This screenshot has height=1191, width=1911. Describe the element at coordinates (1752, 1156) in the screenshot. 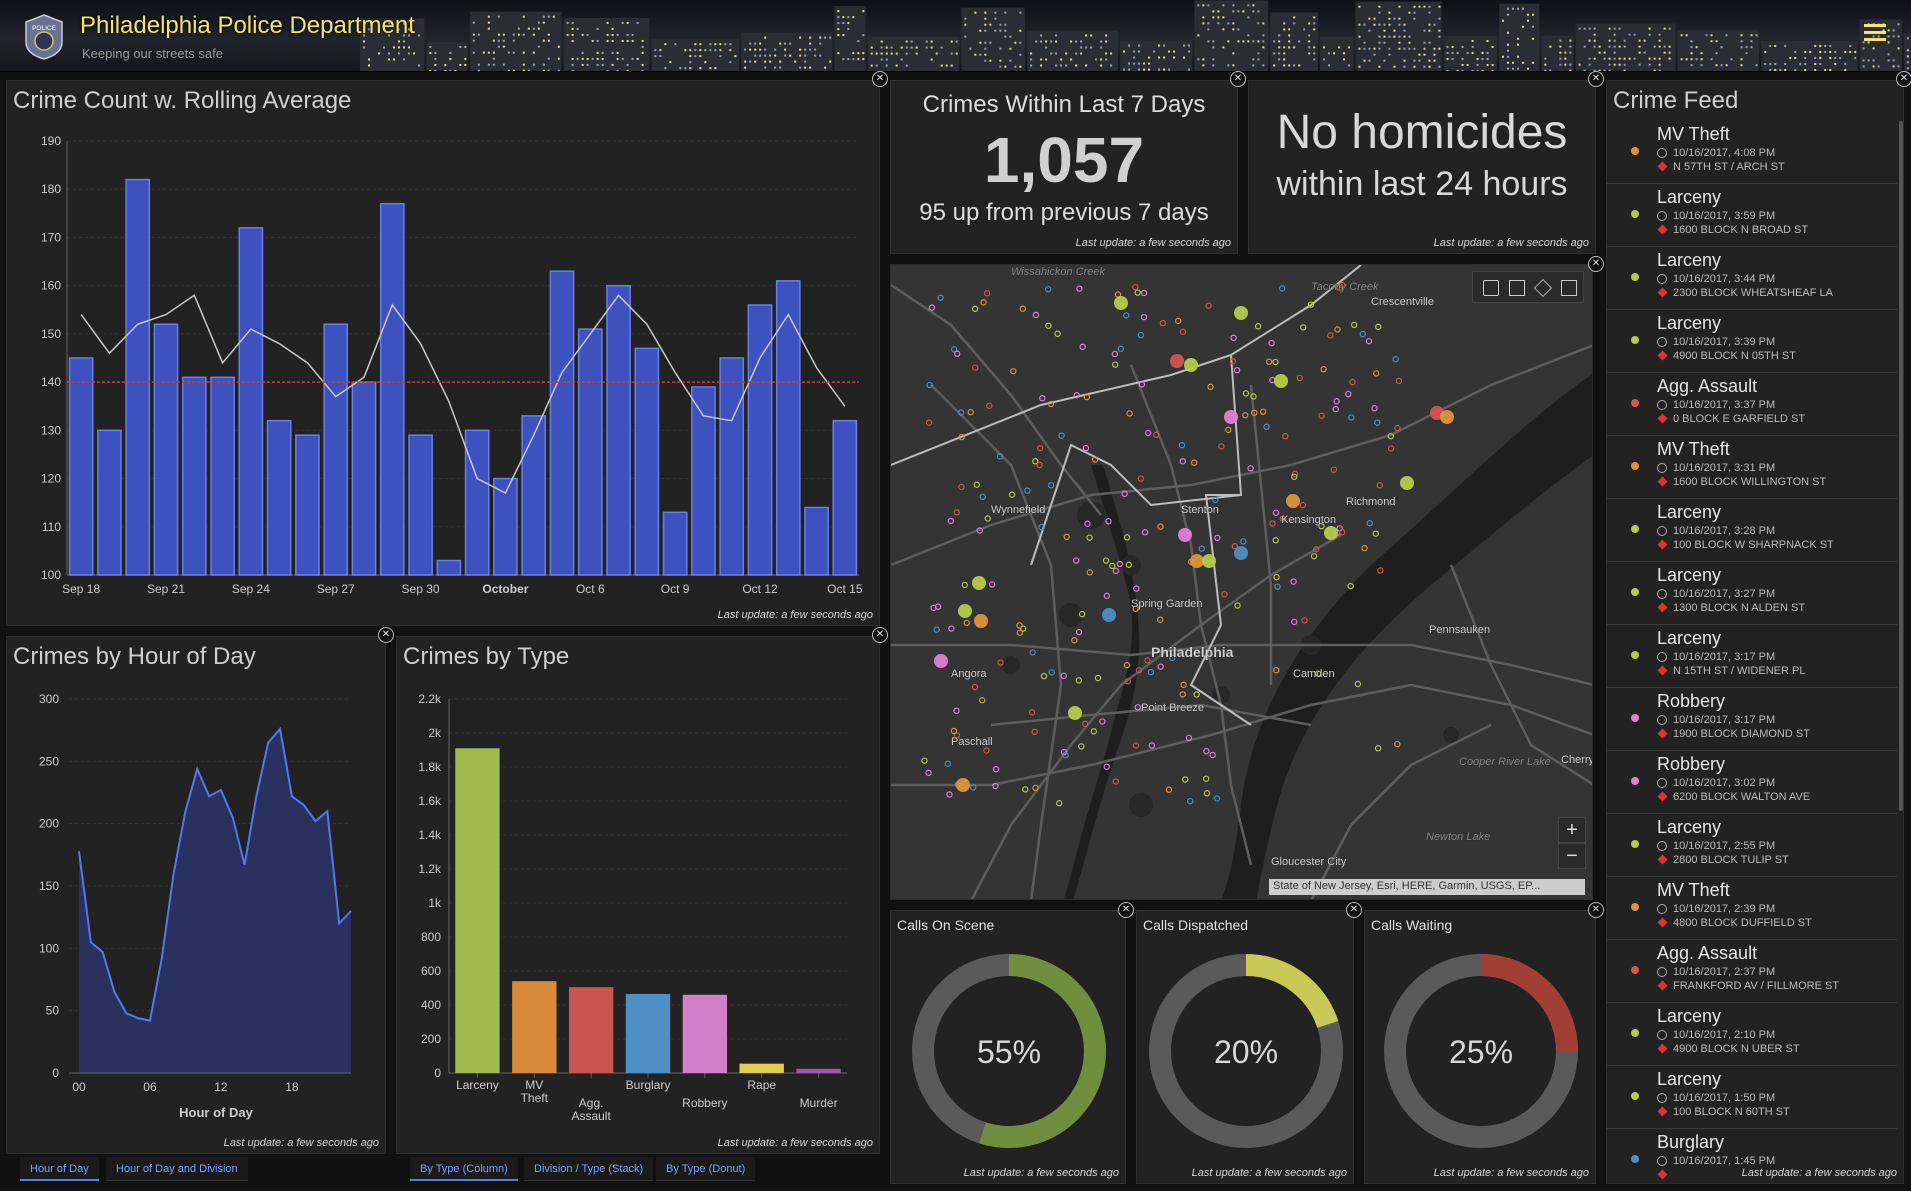

I see `feed-item: Burglary 10/16/2017, 1:45 PM` at that location.